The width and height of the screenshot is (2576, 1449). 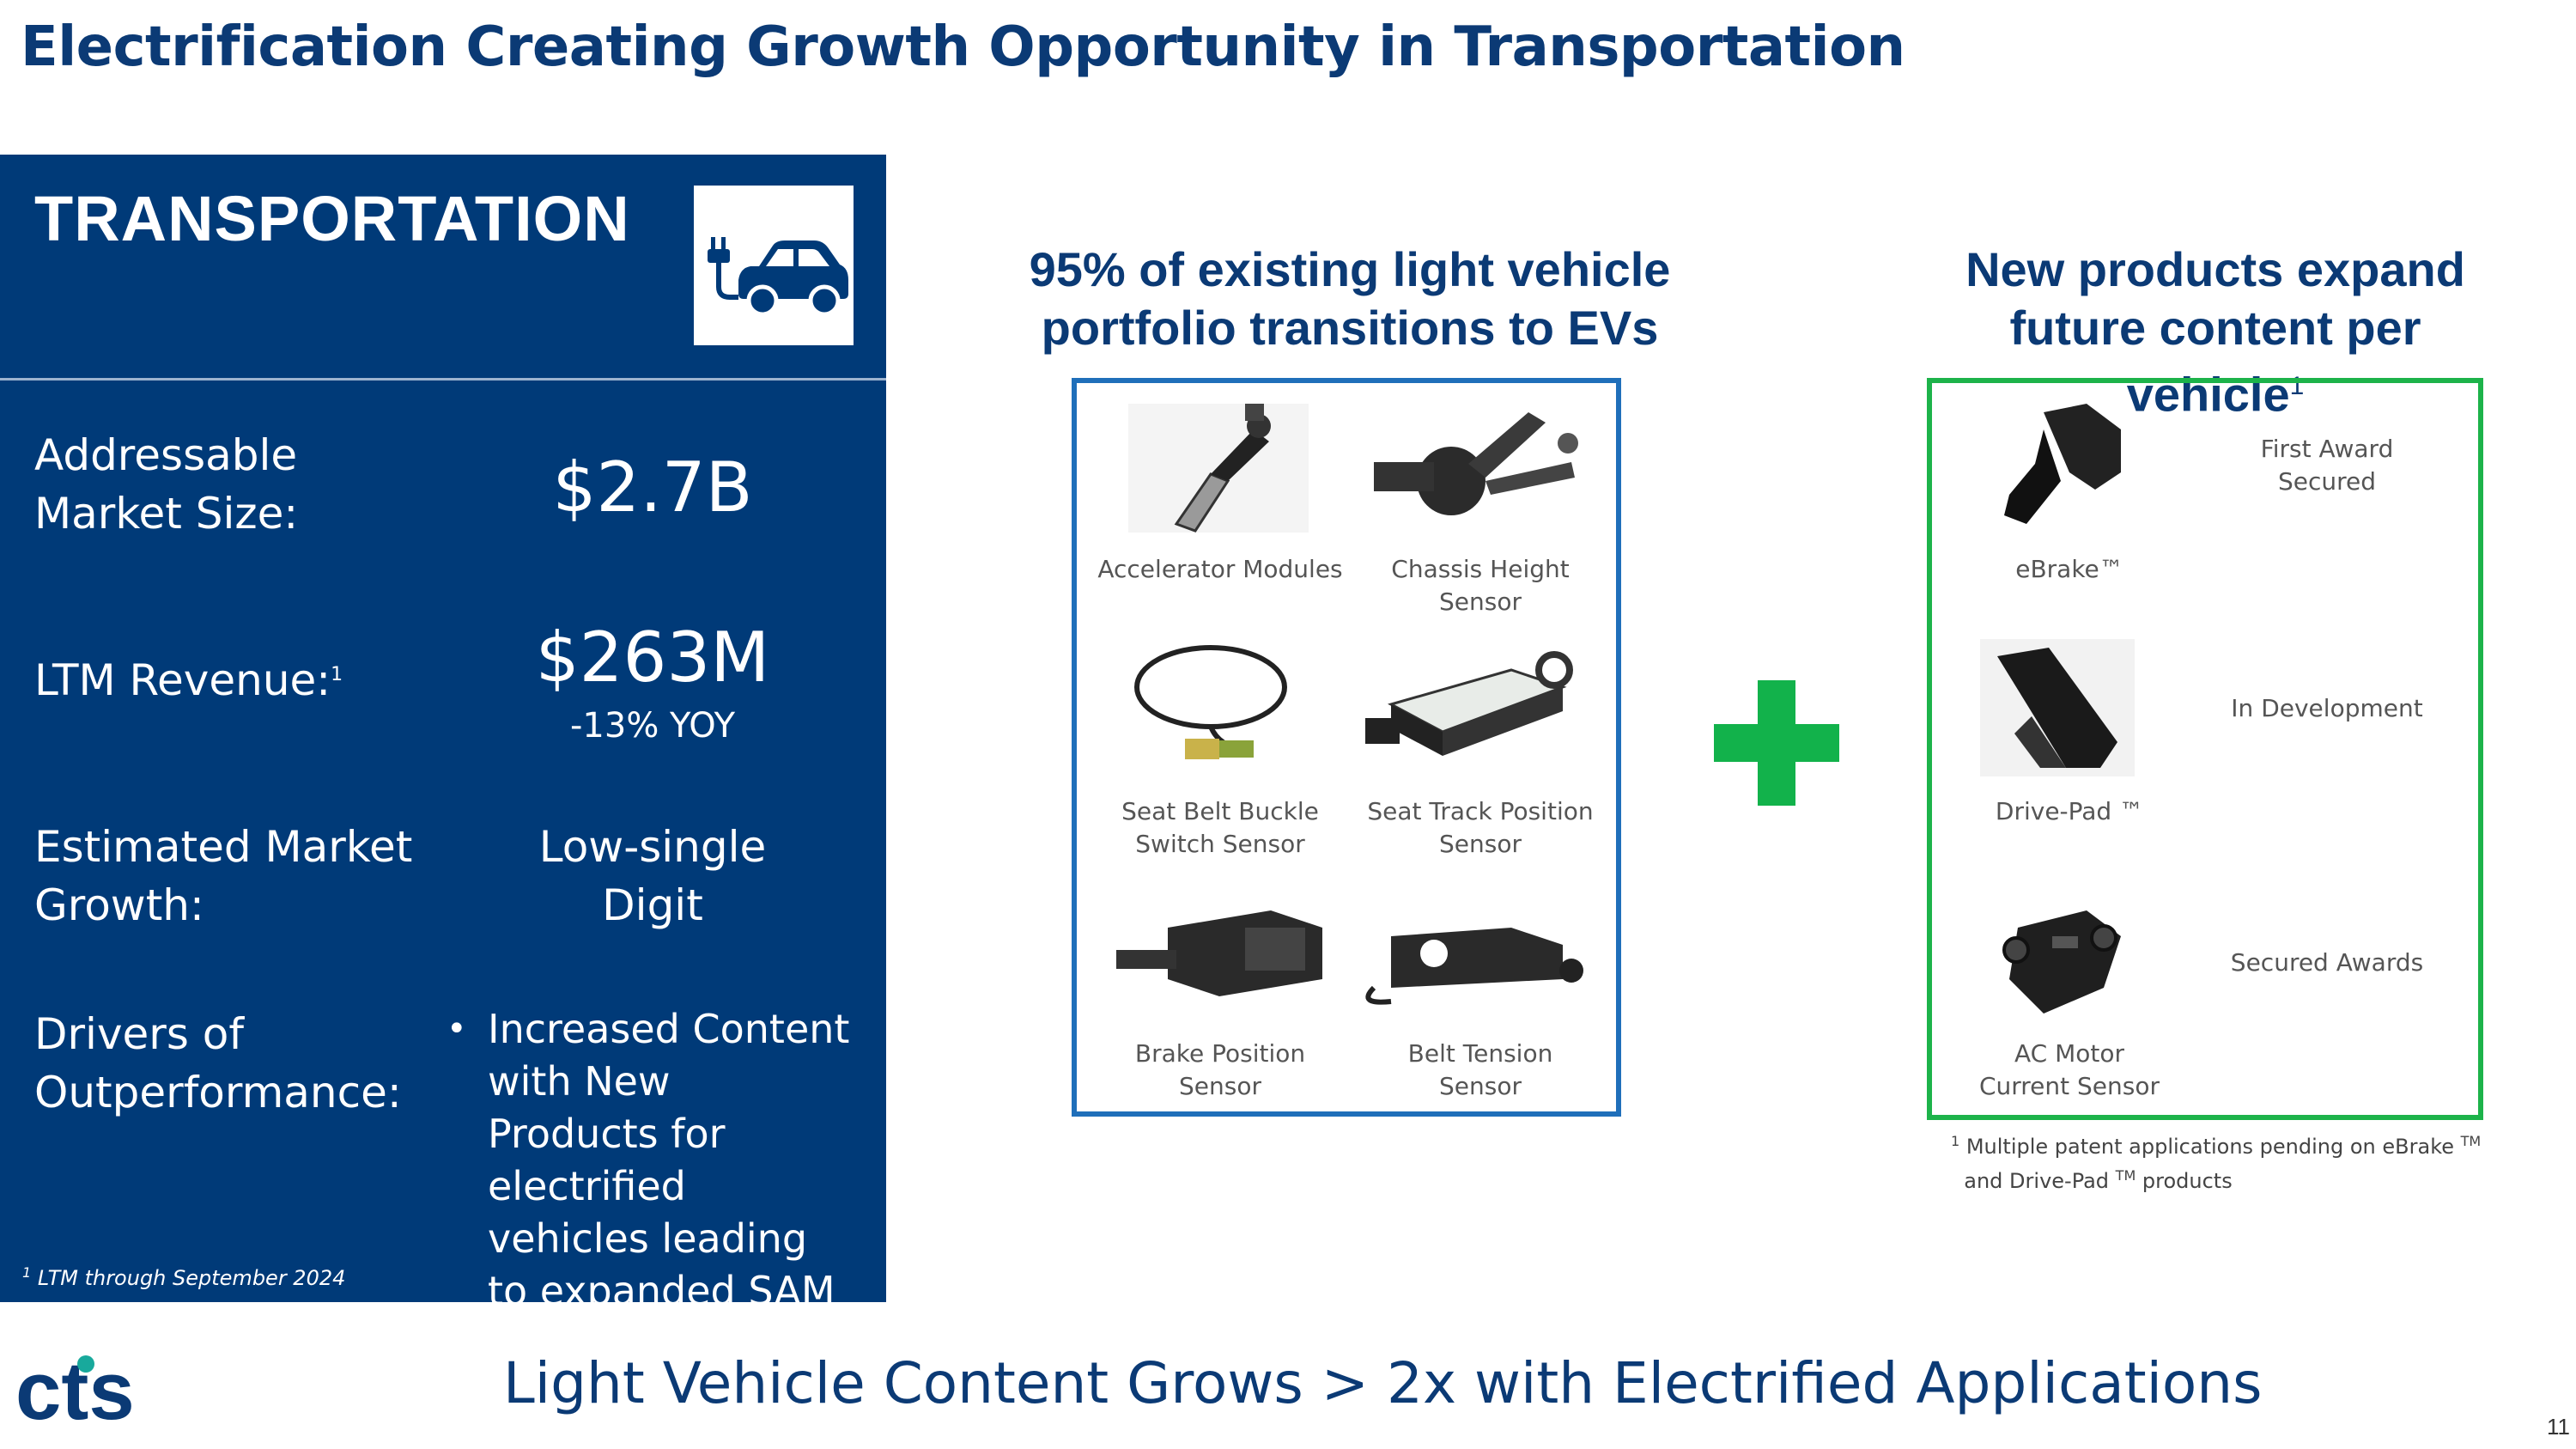 What do you see at coordinates (1469, 703) in the screenshot?
I see `seat-track-sensor-icon` at bounding box center [1469, 703].